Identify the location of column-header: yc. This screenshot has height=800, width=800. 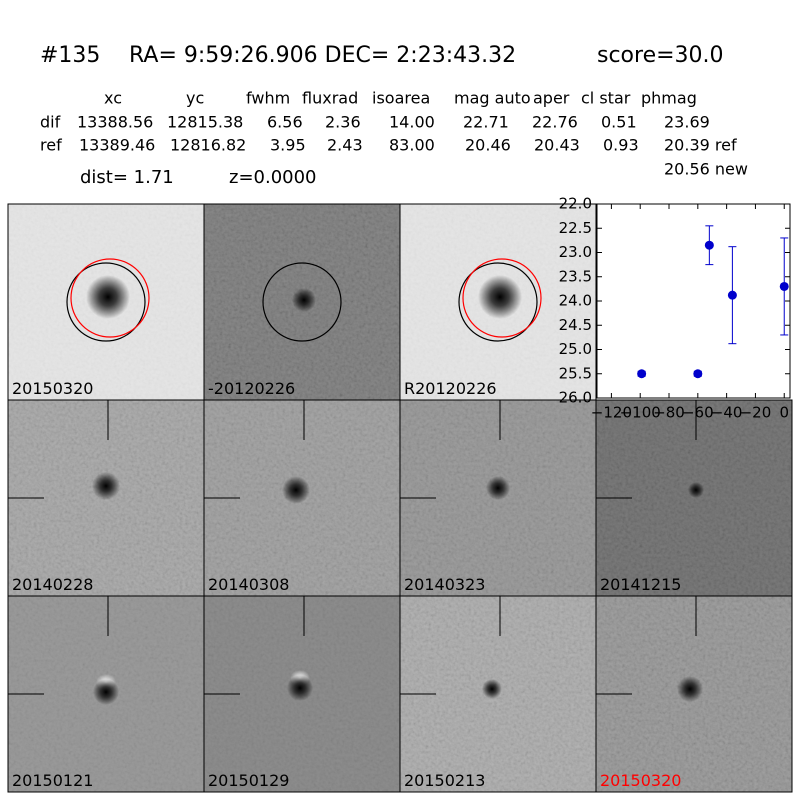
(195, 98).